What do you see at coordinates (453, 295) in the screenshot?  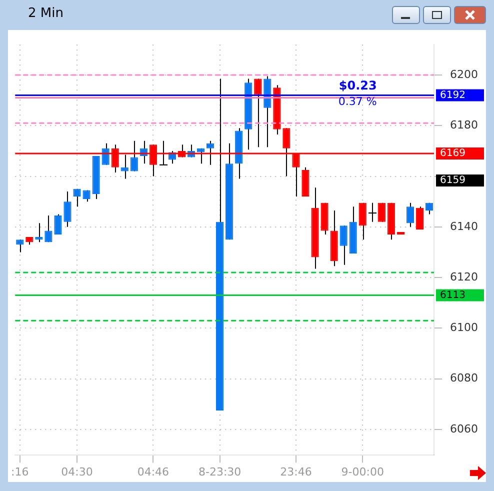 I see `ref-line-label: 6113` at bounding box center [453, 295].